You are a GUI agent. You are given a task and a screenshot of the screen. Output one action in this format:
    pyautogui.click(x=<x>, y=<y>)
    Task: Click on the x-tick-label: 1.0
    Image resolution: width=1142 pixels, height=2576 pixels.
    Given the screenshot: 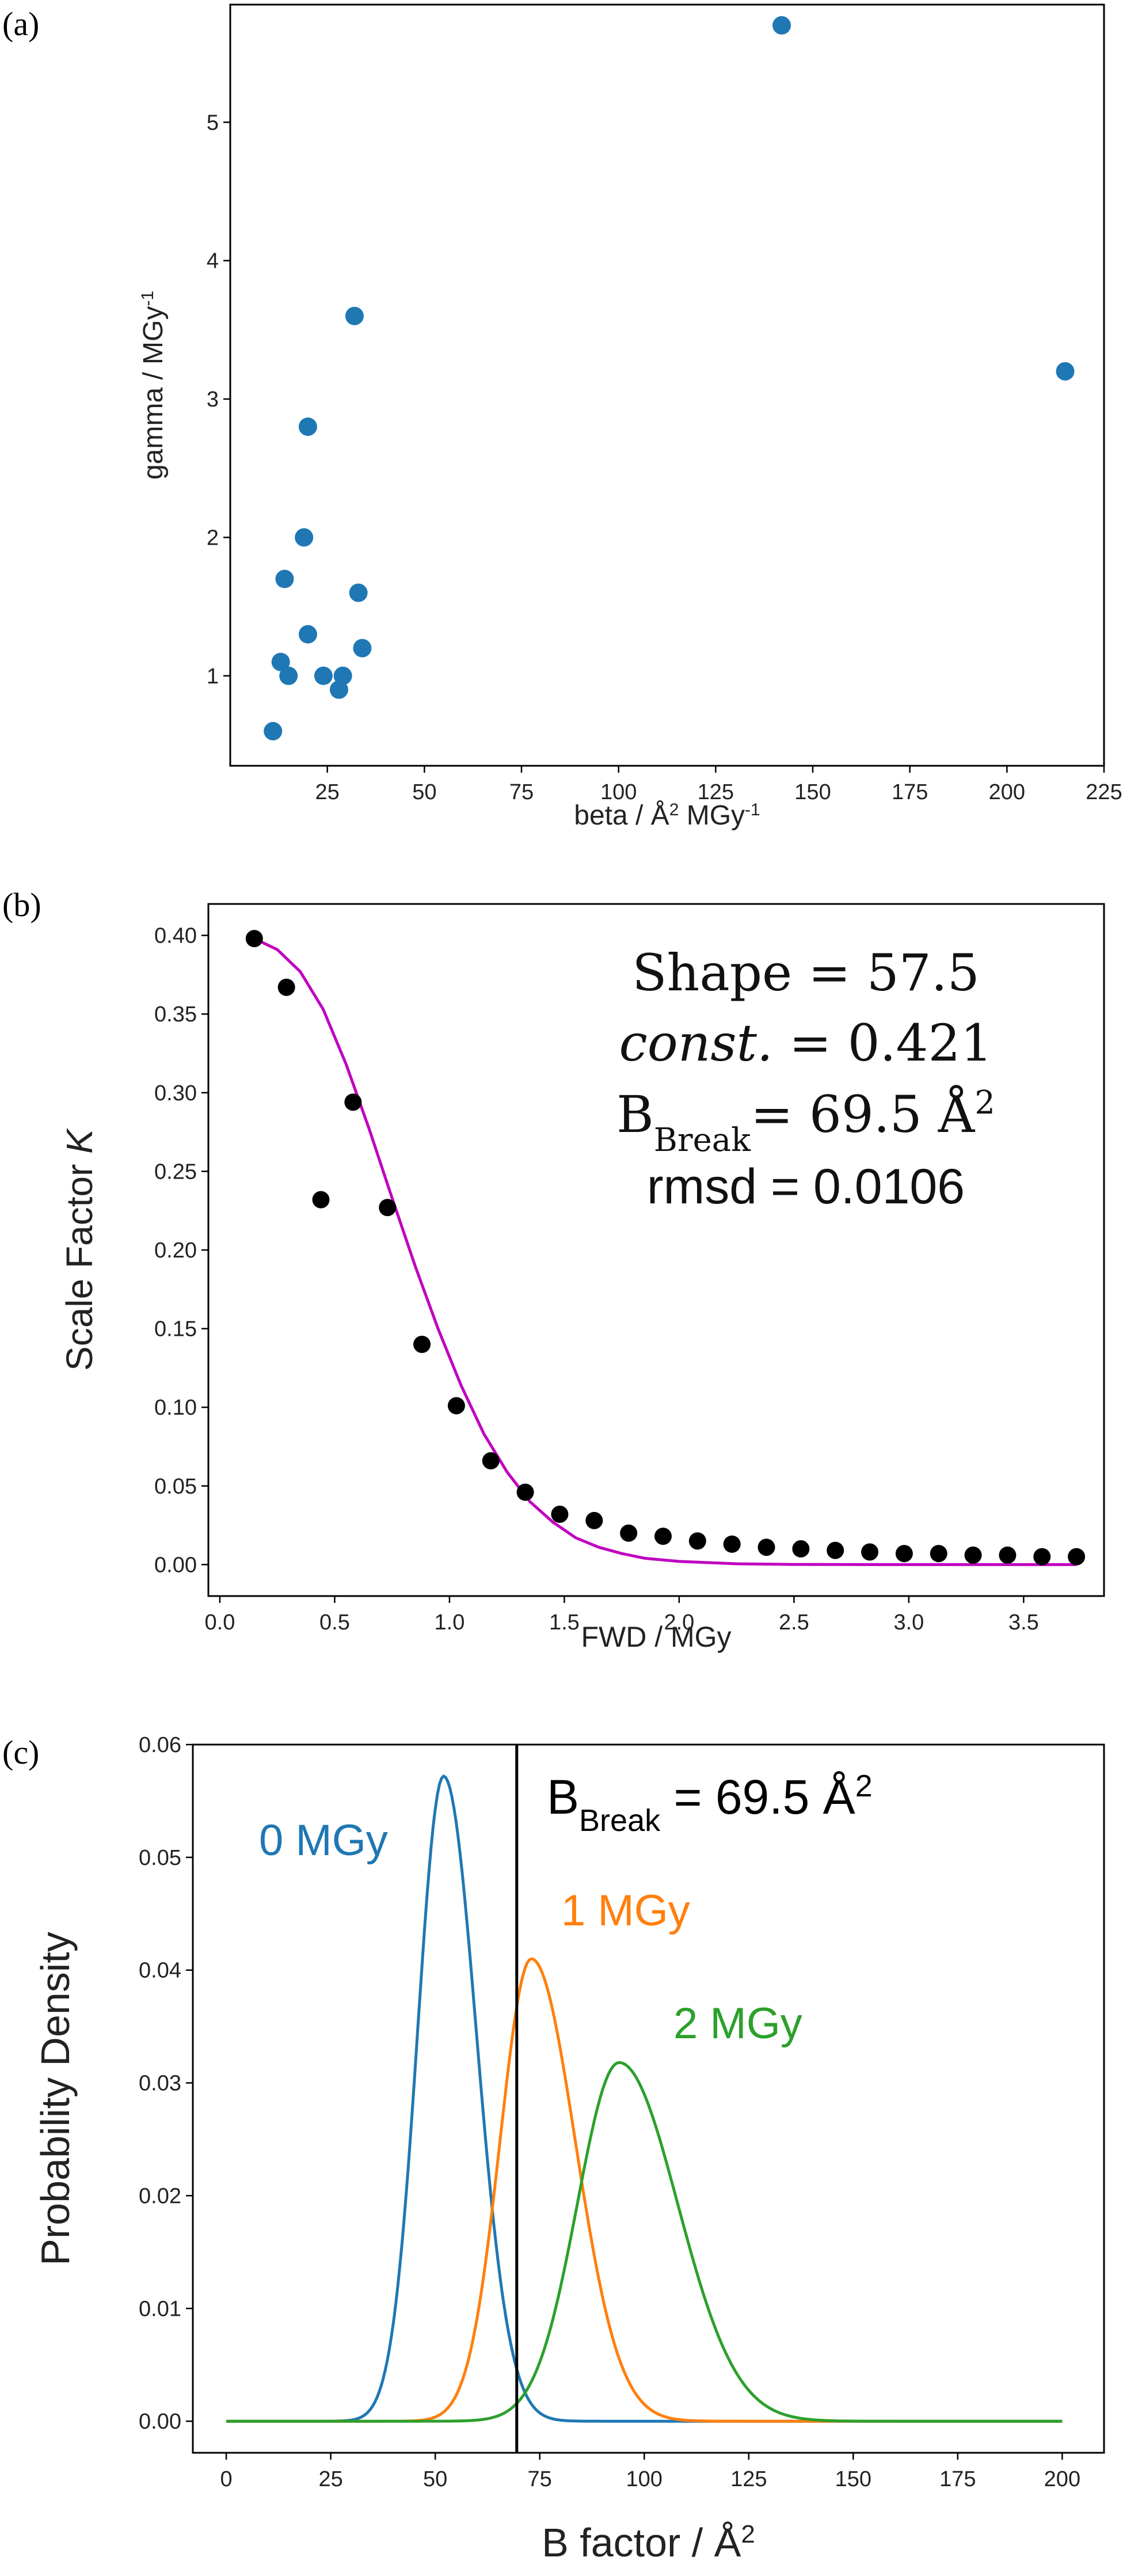 What is the action you would take?
    pyautogui.click(x=450, y=1623)
    